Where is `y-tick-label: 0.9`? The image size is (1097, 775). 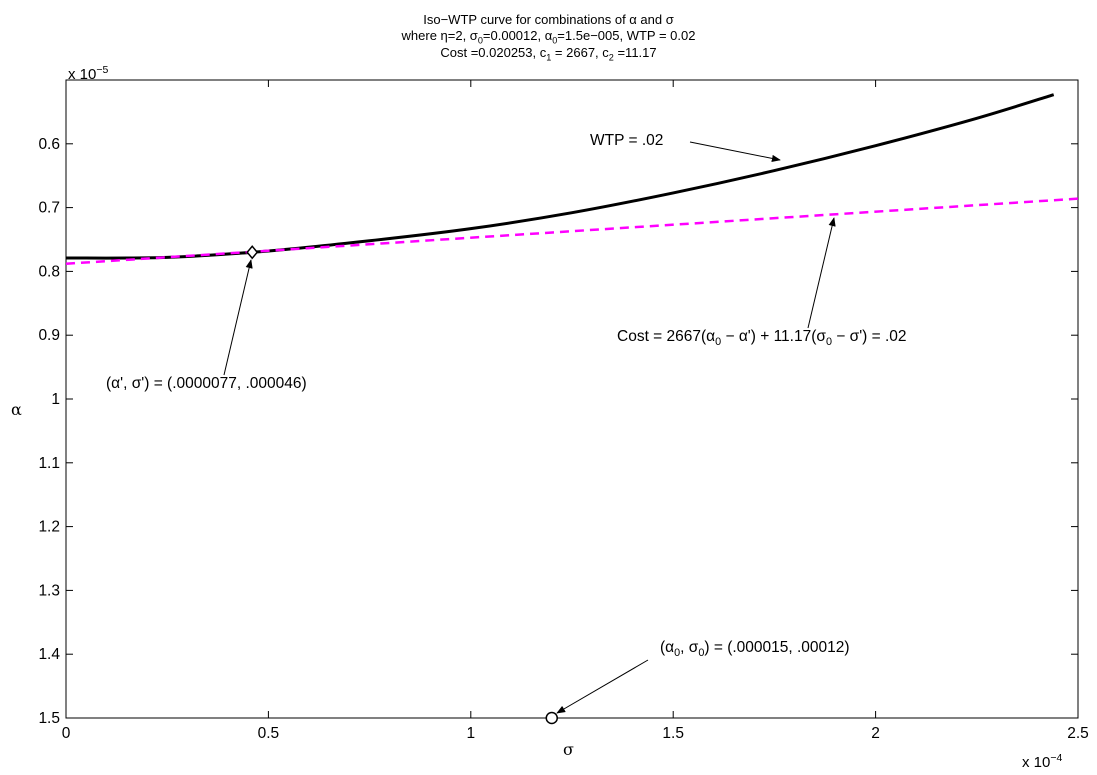 y-tick-label: 0.9 is located at coordinates (49, 335).